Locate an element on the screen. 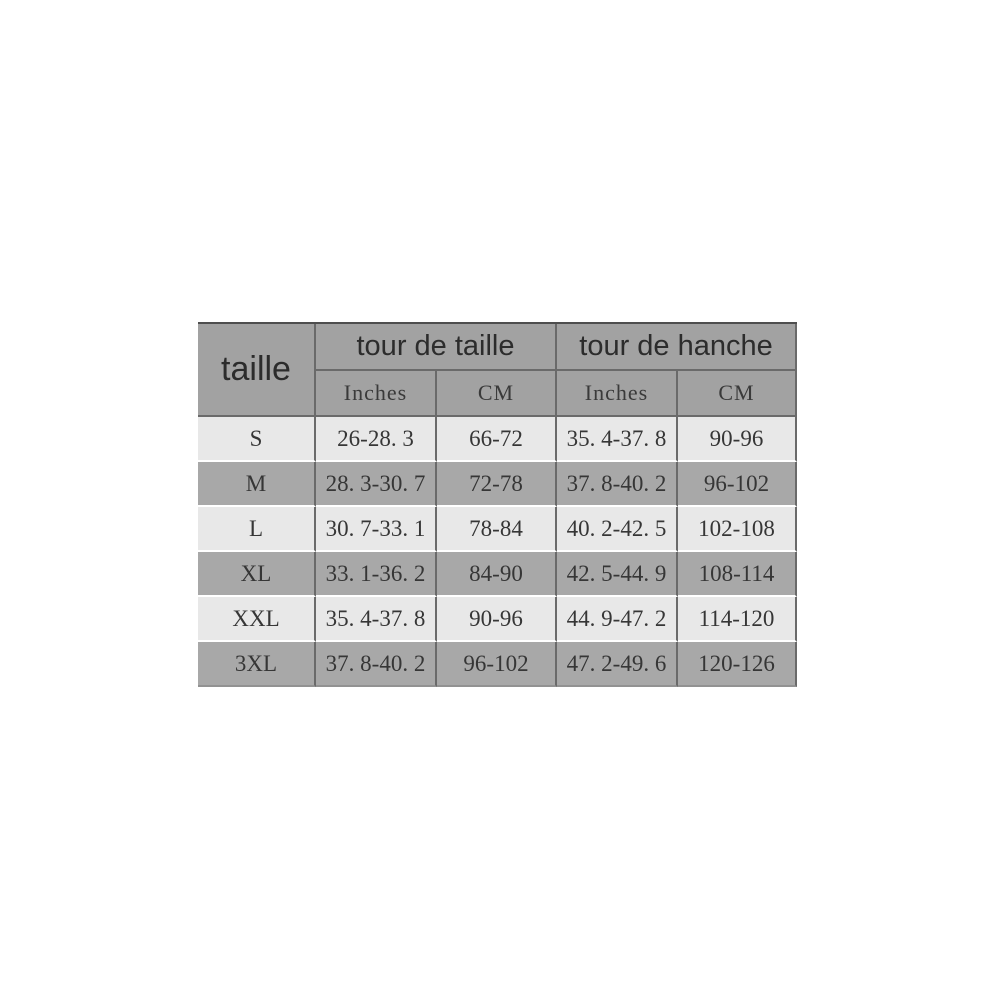  waist-cm-value: 96-102 is located at coordinates (497, 664).